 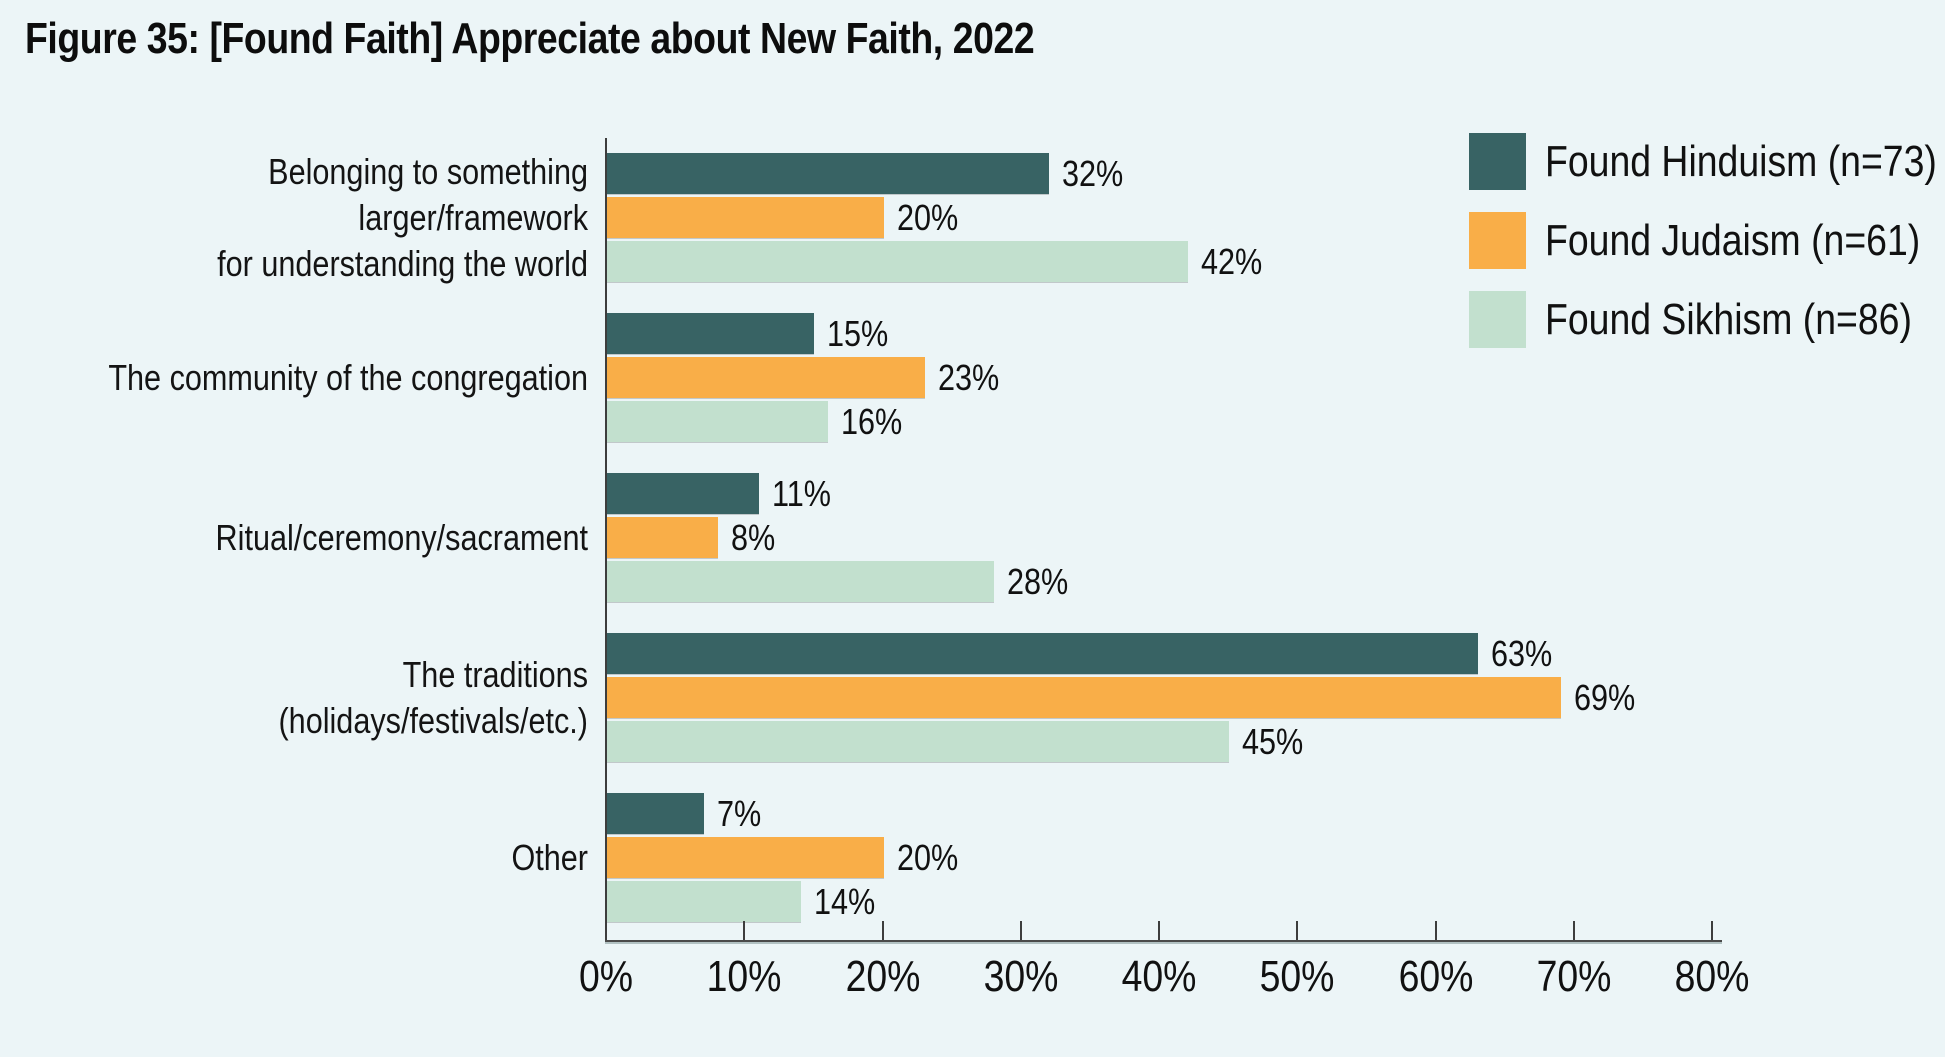 What do you see at coordinates (1093, 173) in the screenshot?
I see `value-label: 32%` at bounding box center [1093, 173].